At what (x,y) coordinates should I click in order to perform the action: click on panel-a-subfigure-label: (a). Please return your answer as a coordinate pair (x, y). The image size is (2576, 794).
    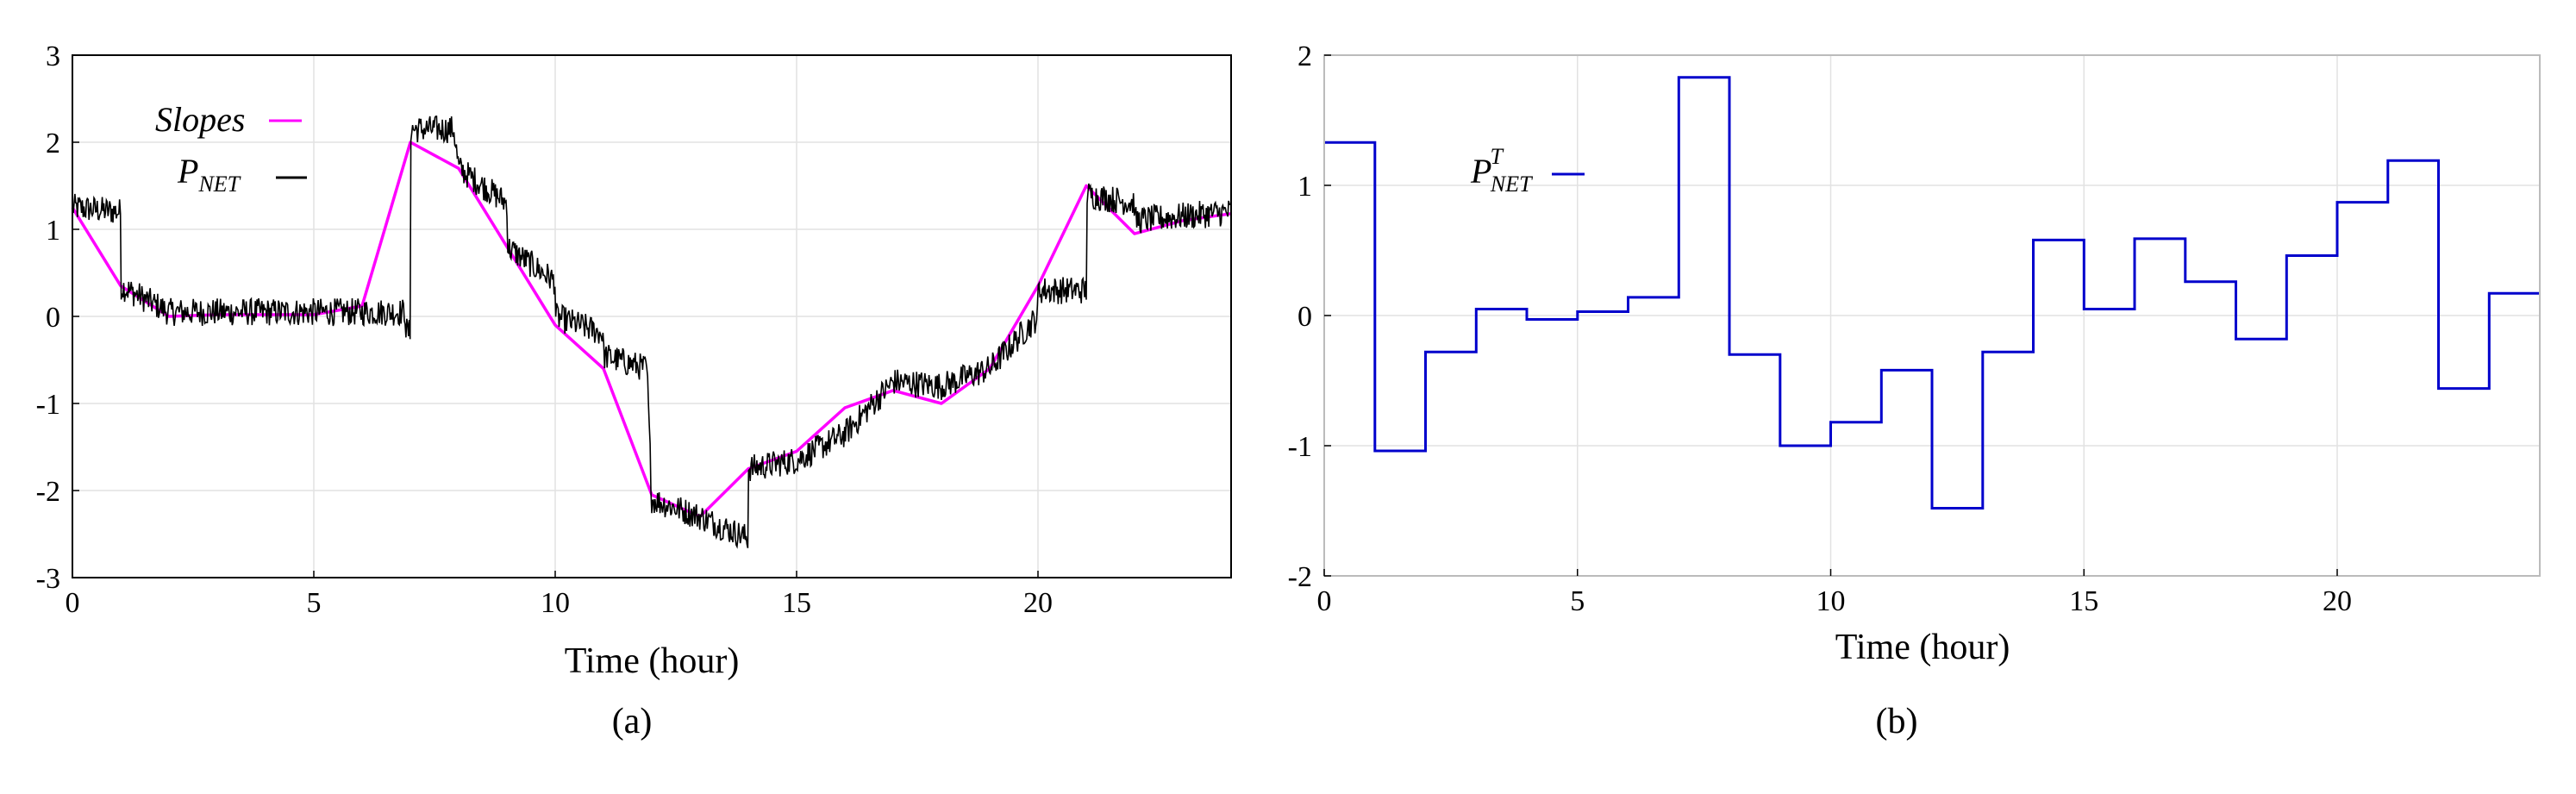
    Looking at the image, I should click on (632, 722).